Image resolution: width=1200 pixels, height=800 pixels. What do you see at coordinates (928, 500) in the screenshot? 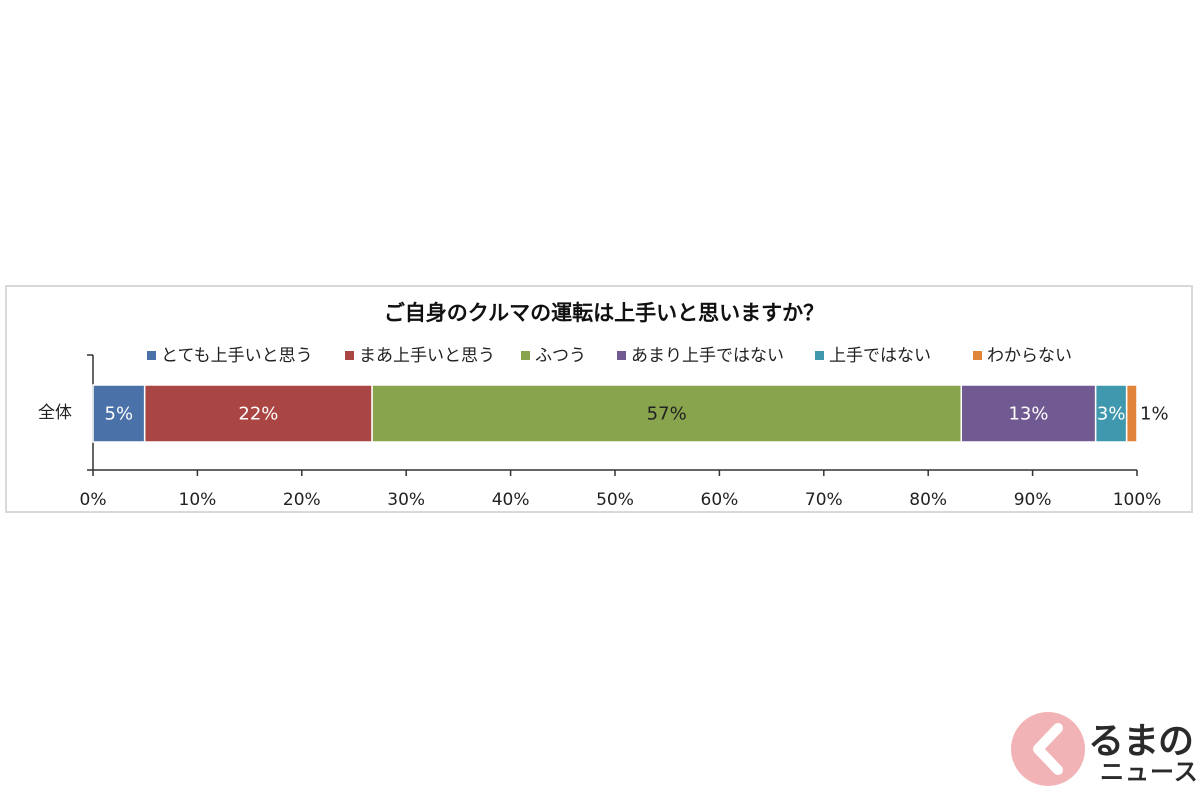
I see `x-tick-label: 80%` at bounding box center [928, 500].